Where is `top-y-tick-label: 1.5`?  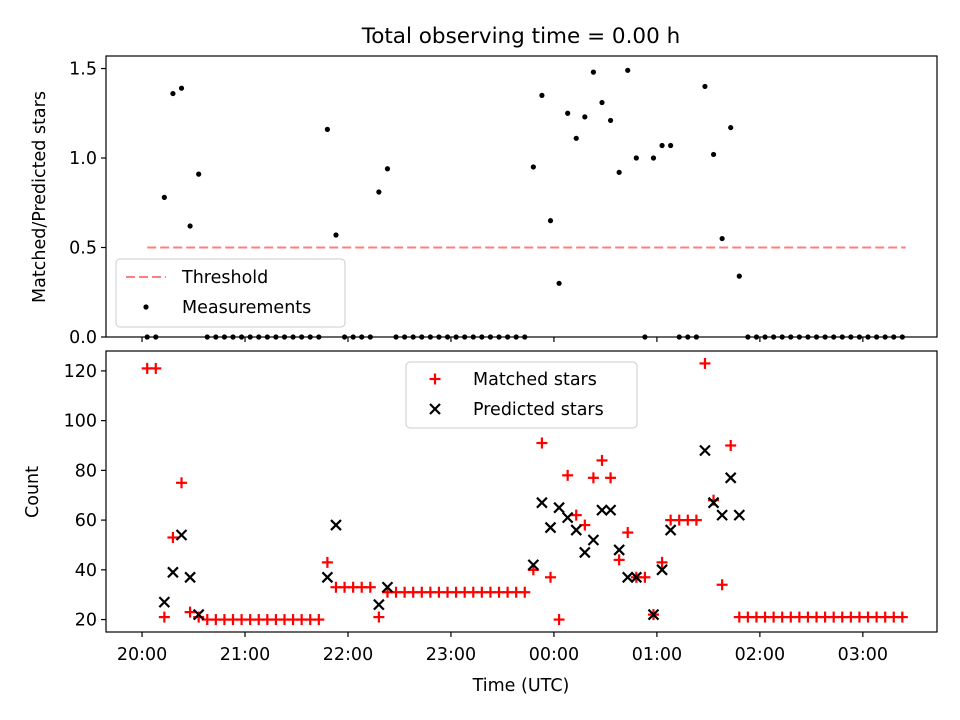
top-y-tick-label: 1.5 is located at coordinates (83, 70).